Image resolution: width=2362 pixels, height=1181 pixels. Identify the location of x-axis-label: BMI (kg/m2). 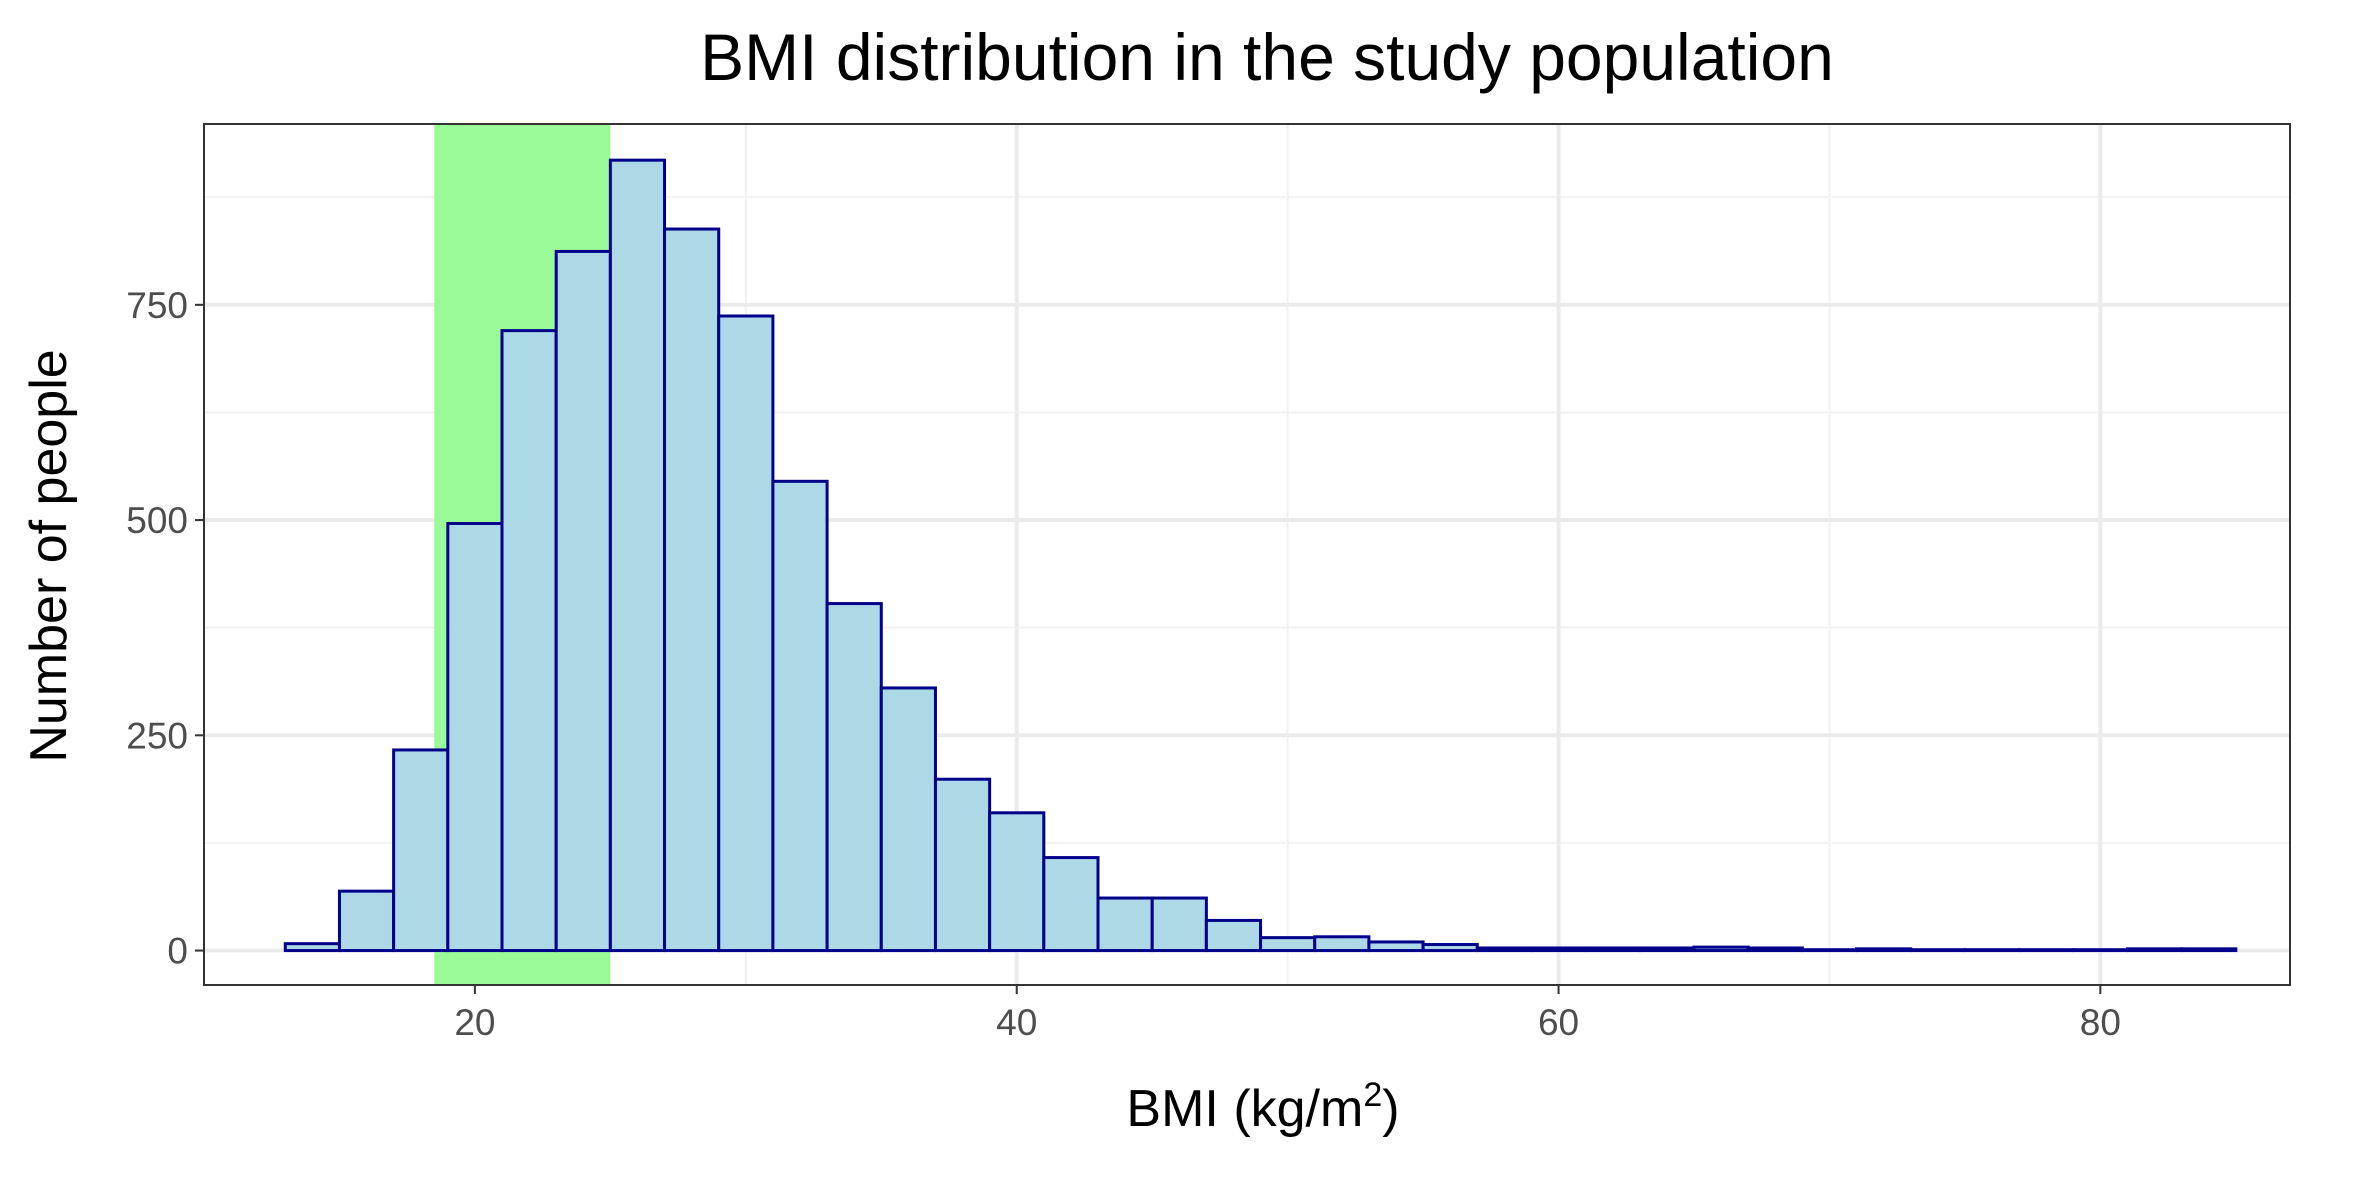
(1262, 1107).